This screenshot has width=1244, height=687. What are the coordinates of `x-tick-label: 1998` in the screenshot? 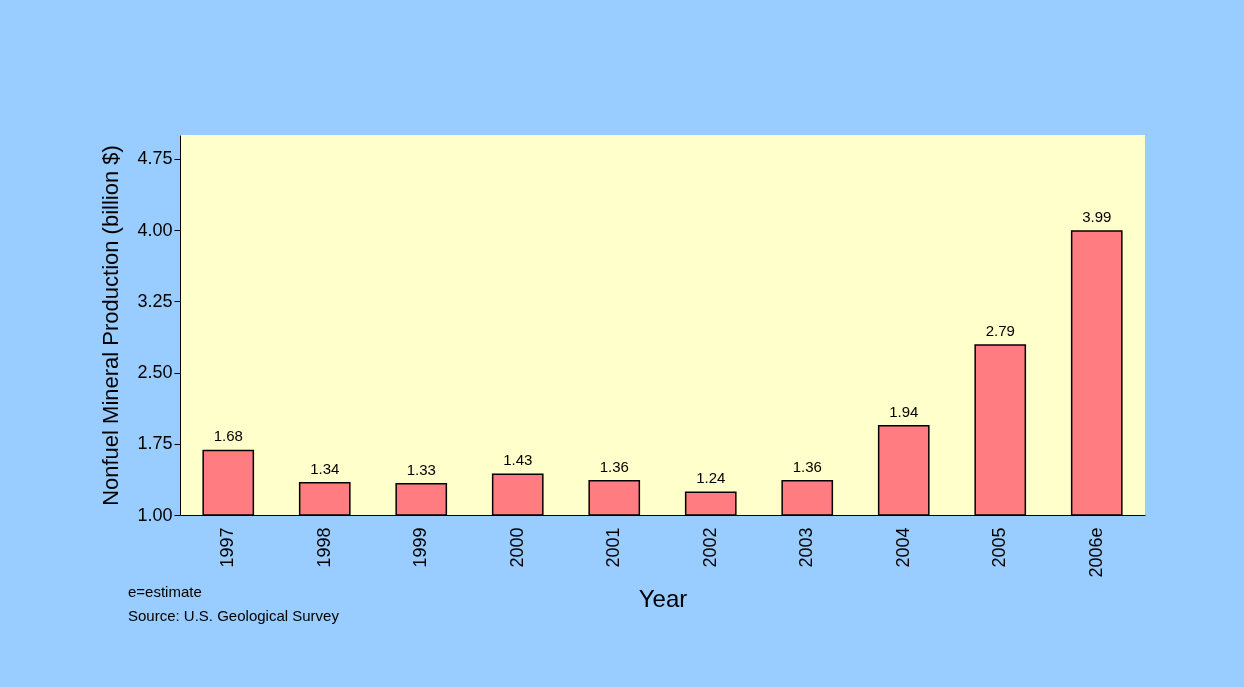 It's located at (323, 547).